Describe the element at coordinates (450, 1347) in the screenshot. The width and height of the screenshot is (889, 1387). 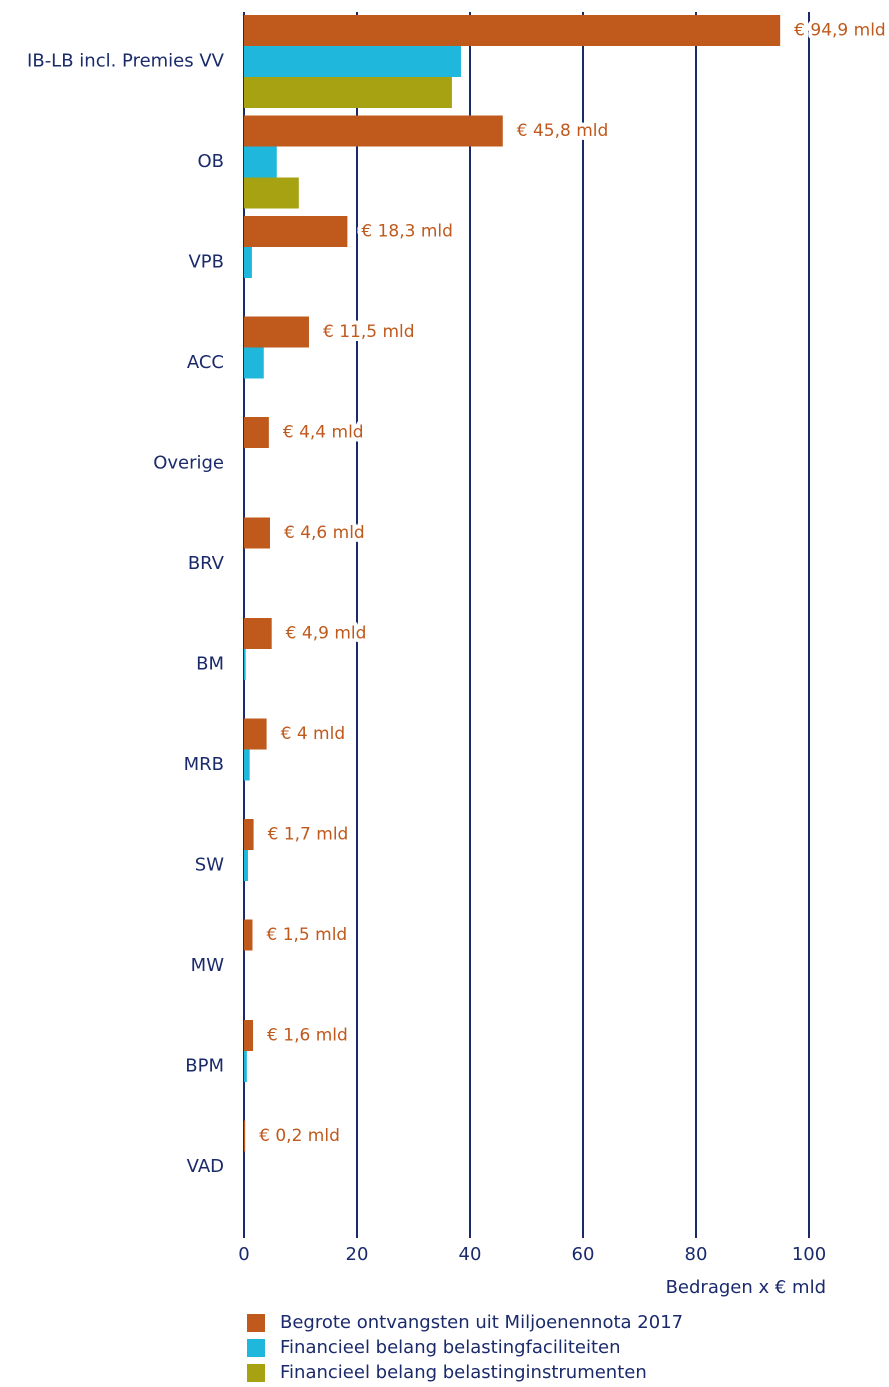
I see `legend-label: Financieel belang belastingfaciliteiten` at that location.